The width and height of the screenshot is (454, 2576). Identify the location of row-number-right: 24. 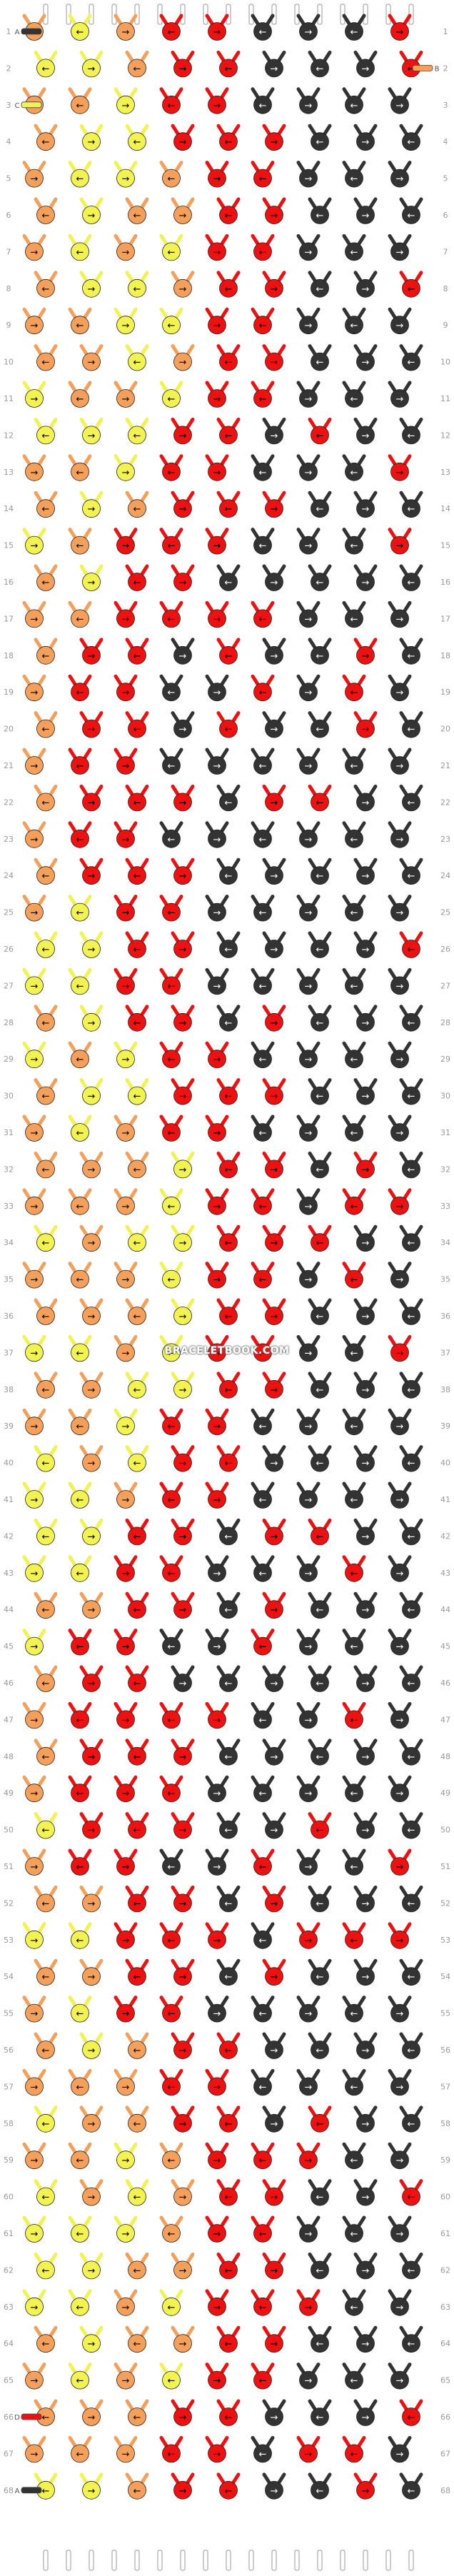
(445, 875).